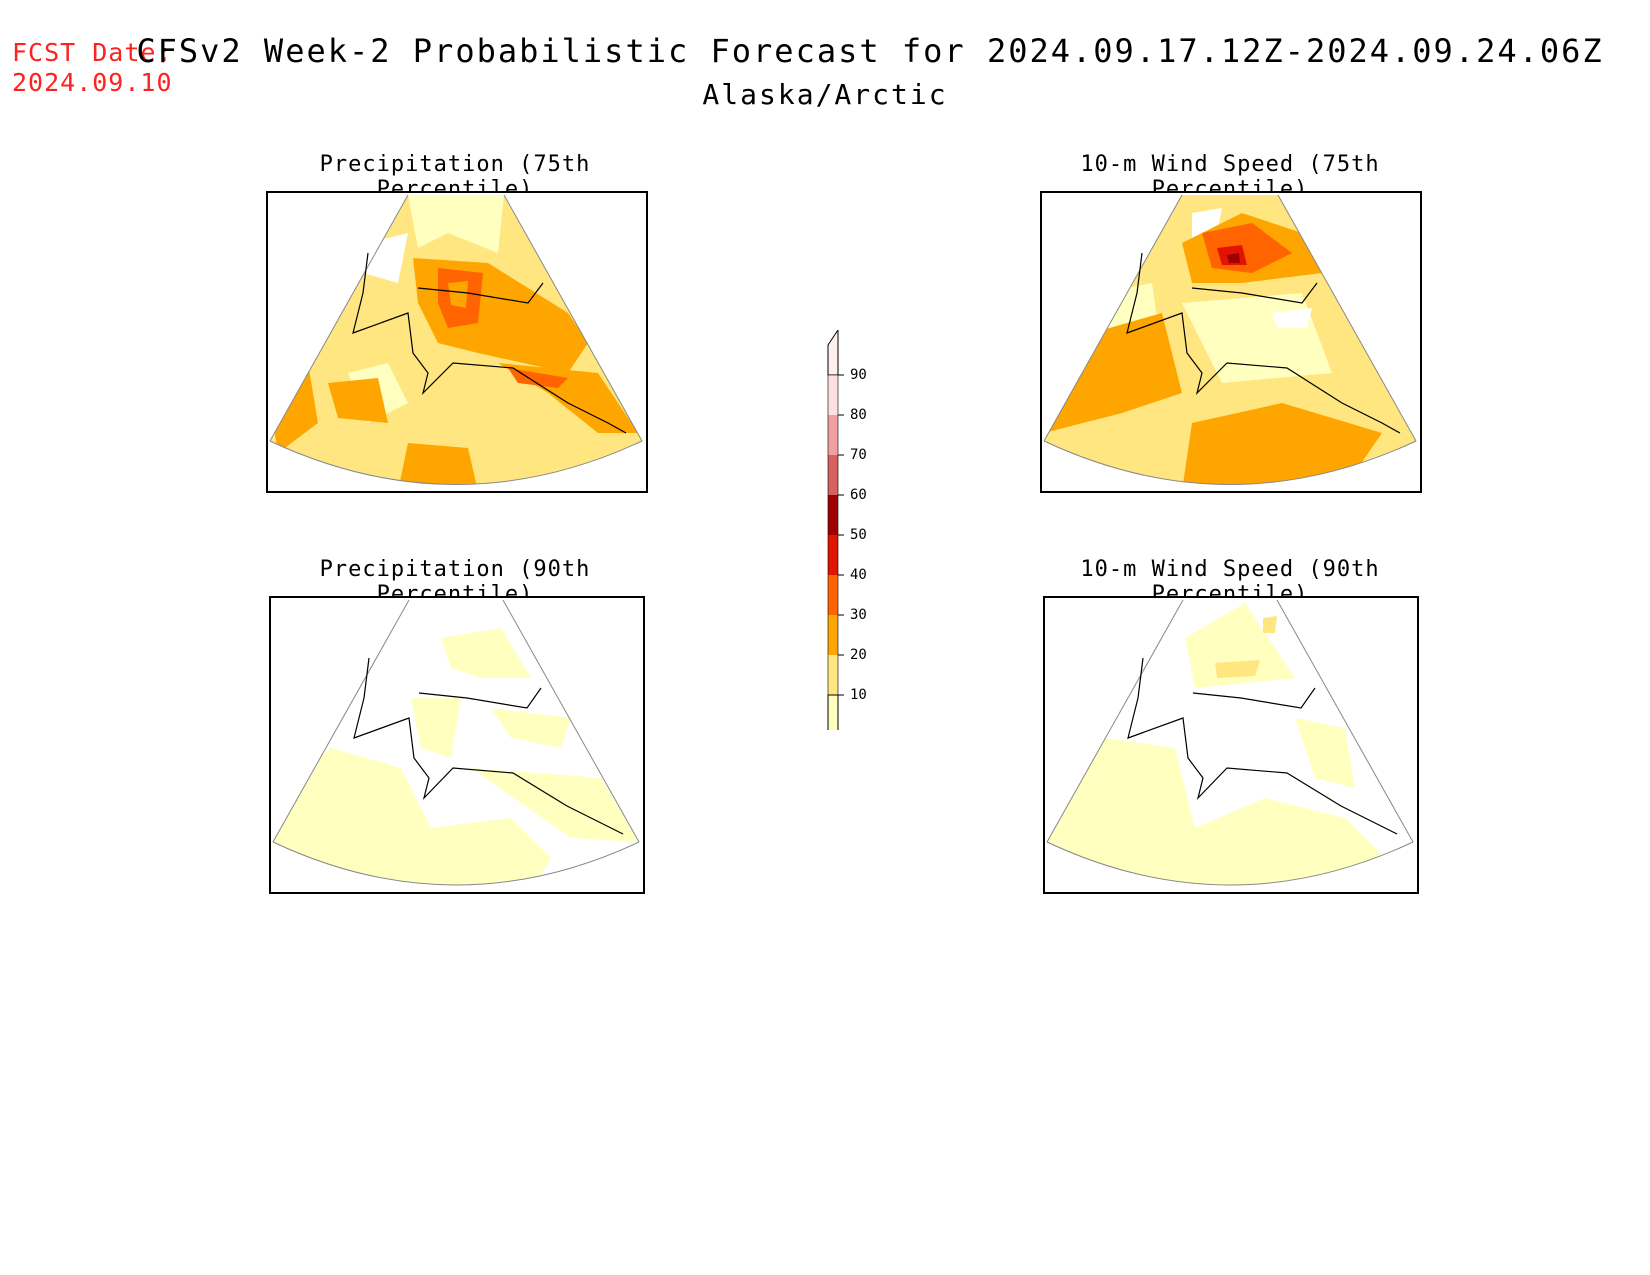  Describe the element at coordinates (858, 535) in the screenshot. I see `colorbar-tick-label: 50` at that location.